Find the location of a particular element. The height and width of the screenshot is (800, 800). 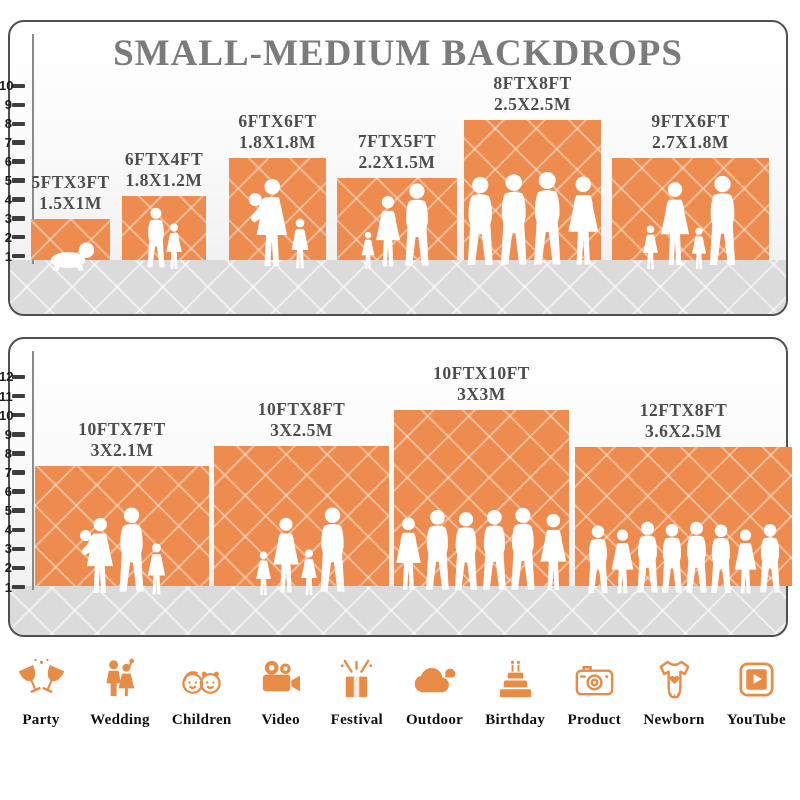

category-festival: Festival is located at coordinates (357, 692).